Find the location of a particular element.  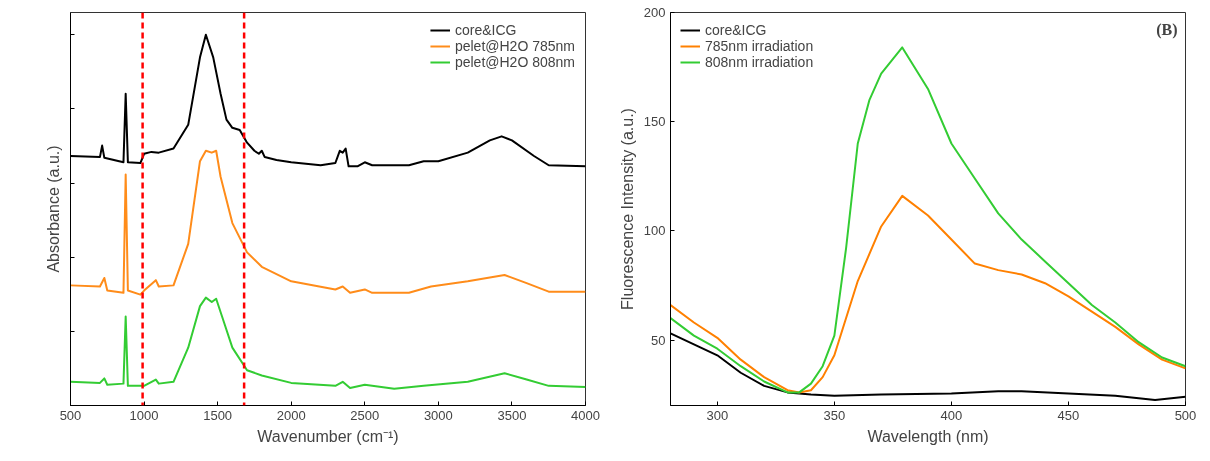

x-tick-label: 2500 is located at coordinates (365, 415).